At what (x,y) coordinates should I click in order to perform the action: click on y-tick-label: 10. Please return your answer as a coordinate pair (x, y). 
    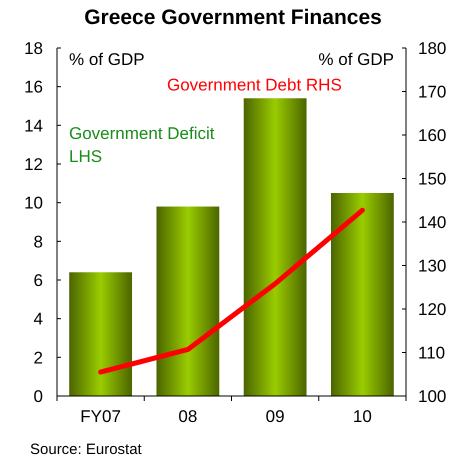
    Looking at the image, I should click on (33, 203).